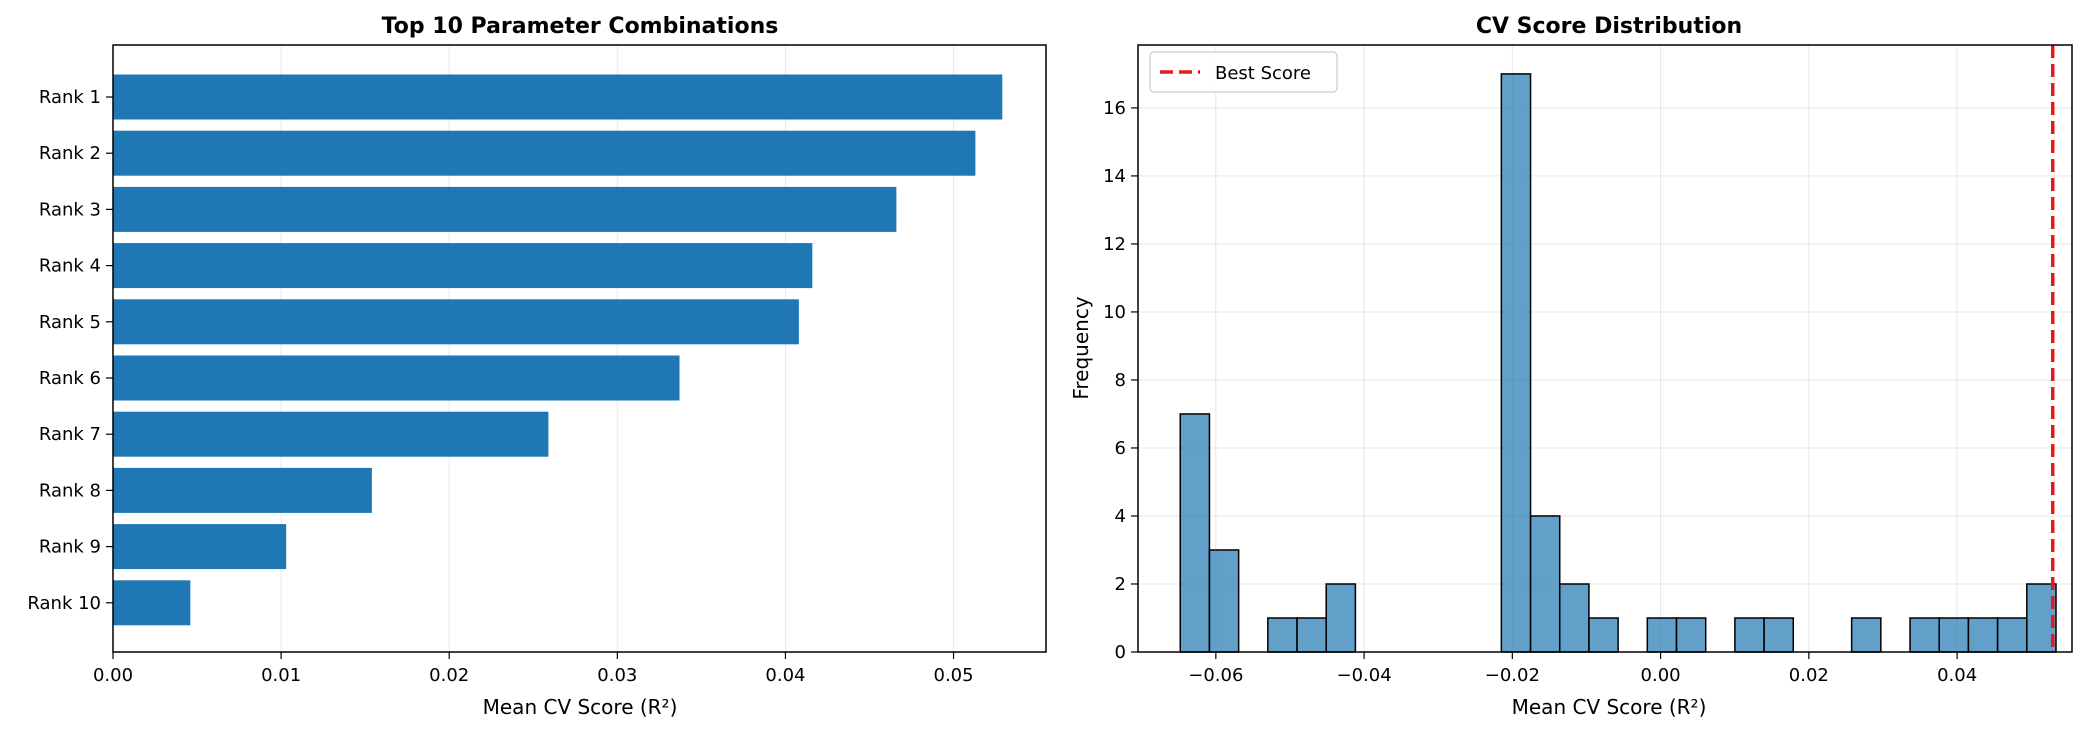  Describe the element at coordinates (1609, 26) in the screenshot. I see `right-chart-title: CV Score Distribution` at that location.